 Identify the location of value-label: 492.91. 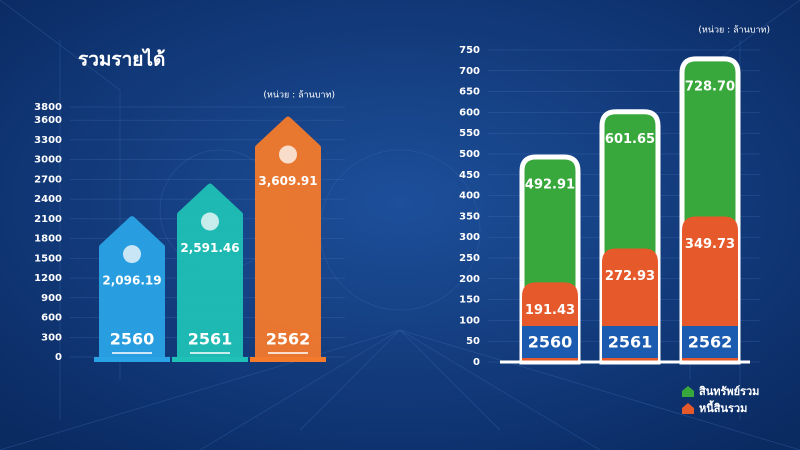
(550, 184).